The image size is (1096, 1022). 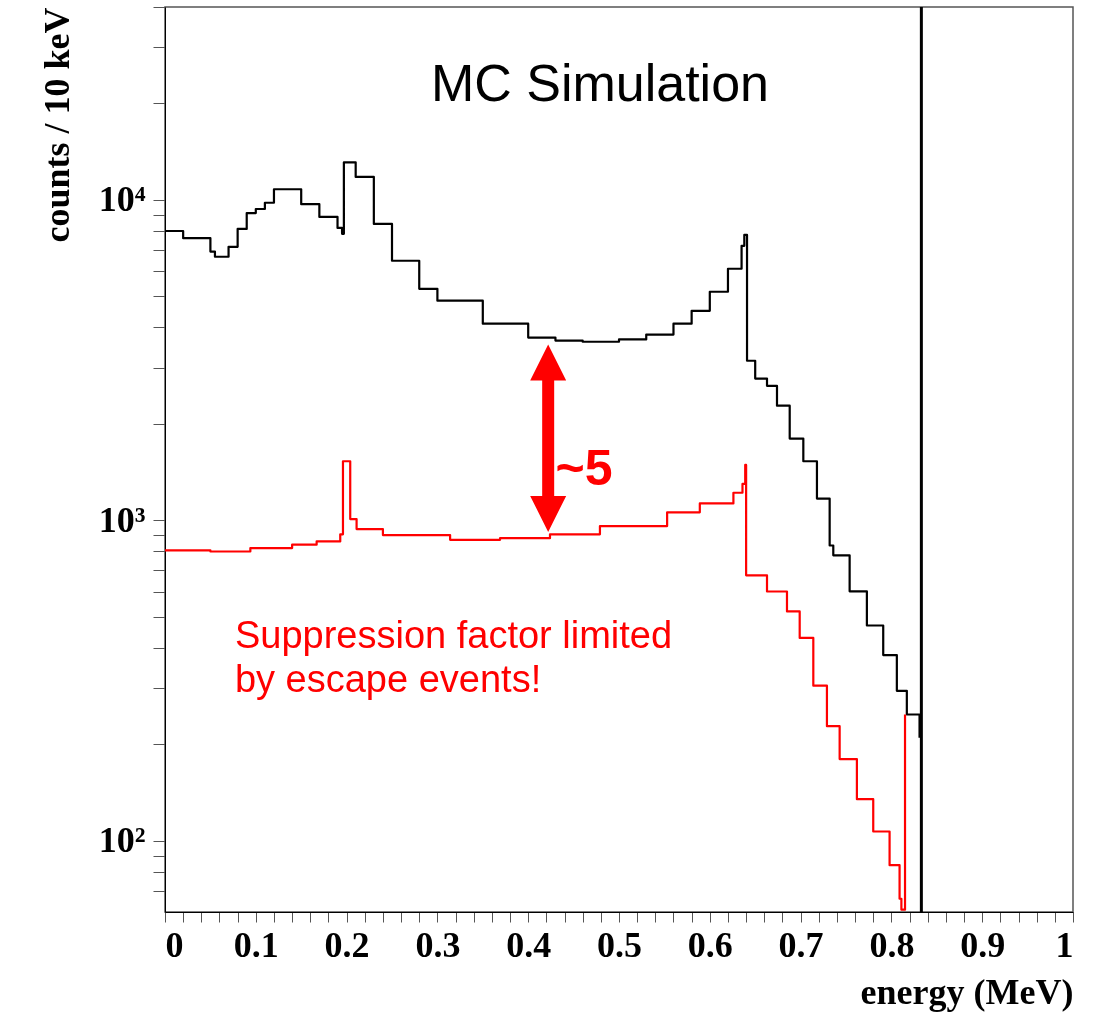 What do you see at coordinates (983, 944) in the screenshot?
I see `x-tick-label: 0.9` at bounding box center [983, 944].